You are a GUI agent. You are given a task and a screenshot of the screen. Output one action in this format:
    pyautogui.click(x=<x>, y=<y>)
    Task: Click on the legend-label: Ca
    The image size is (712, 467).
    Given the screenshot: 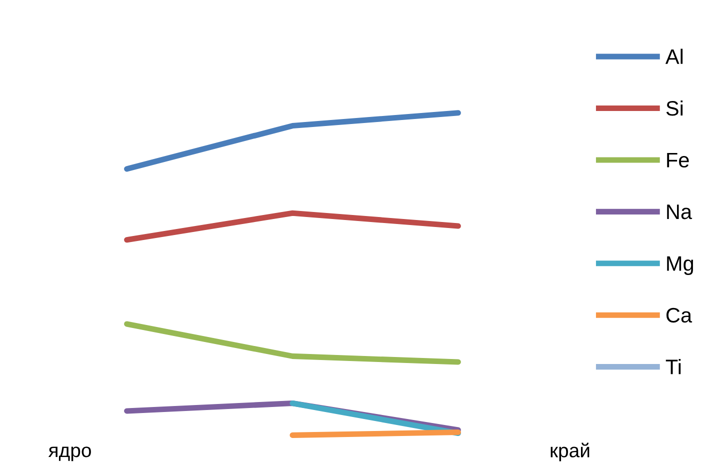 What is the action you would take?
    pyautogui.click(x=679, y=315)
    